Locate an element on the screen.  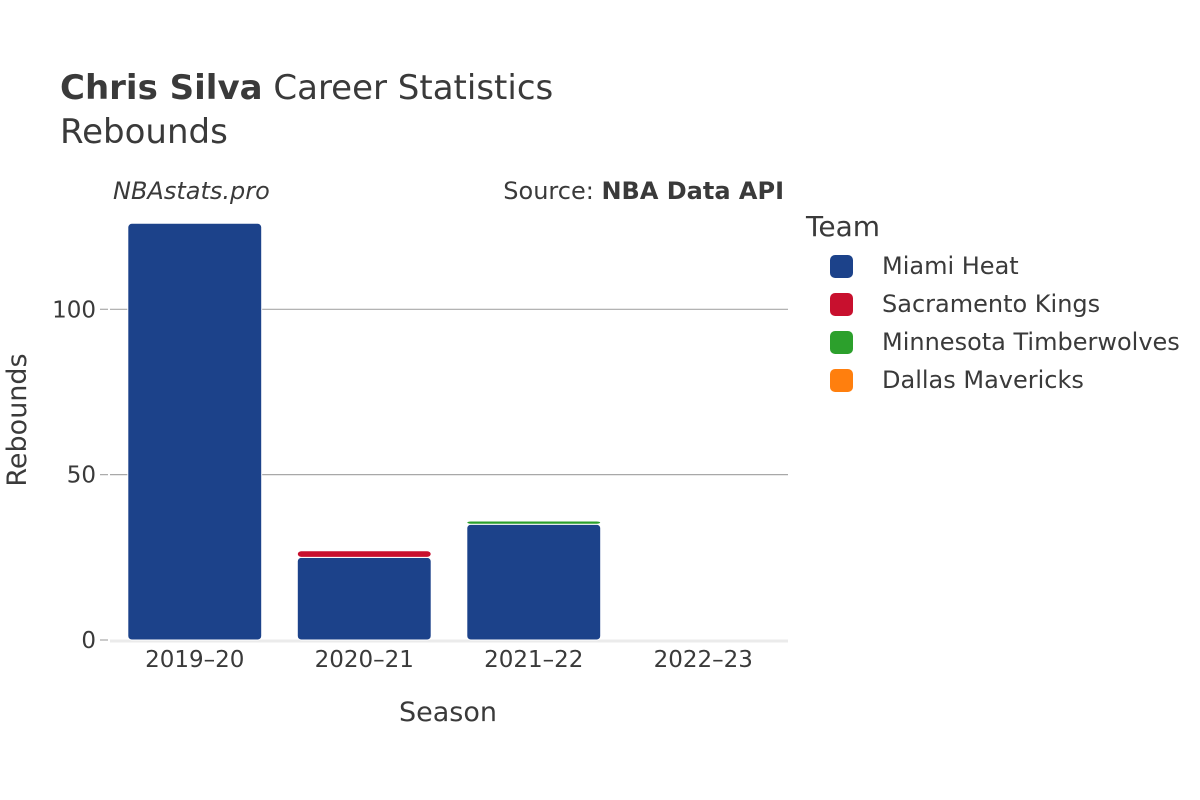
chart-subtitle: Rebounds is located at coordinates (144, 132).